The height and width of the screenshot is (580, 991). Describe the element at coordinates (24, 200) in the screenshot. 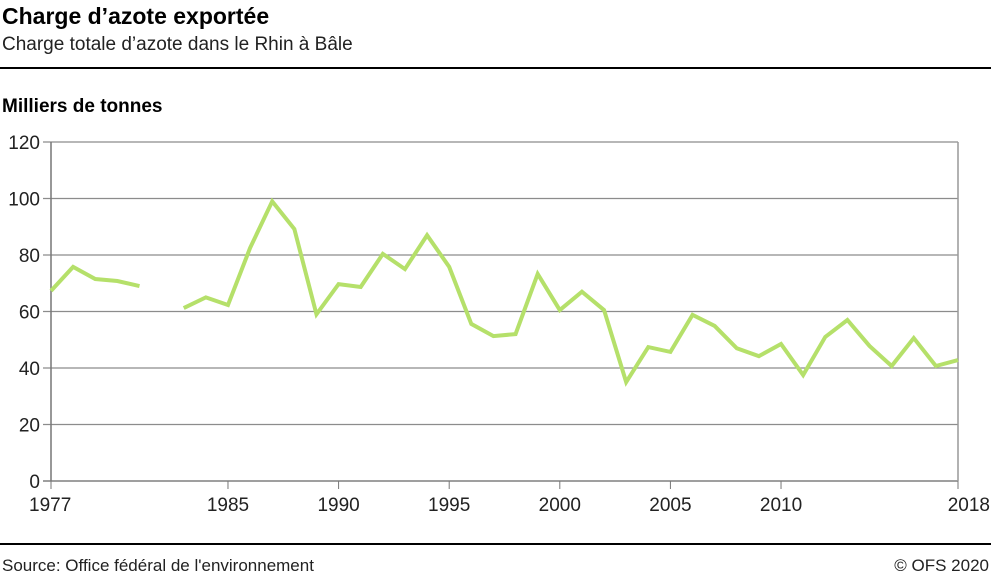

I see `y-tick-label: 100` at that location.